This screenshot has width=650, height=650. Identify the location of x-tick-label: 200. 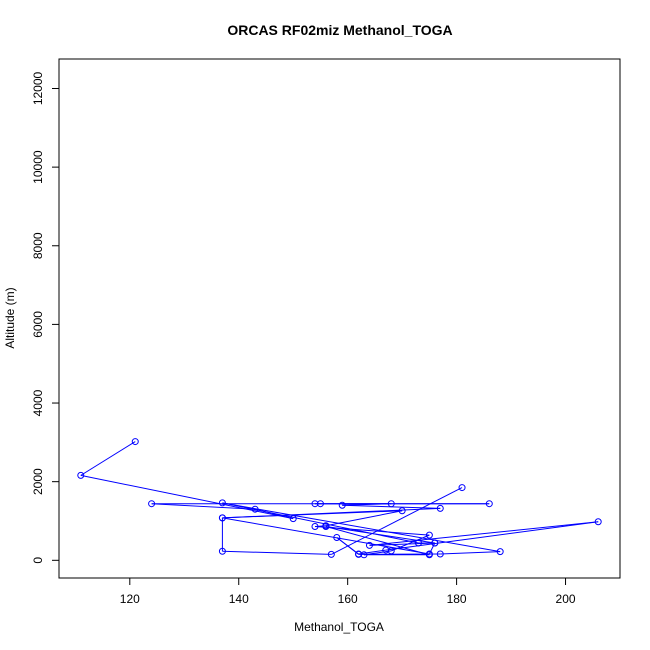
(566, 599).